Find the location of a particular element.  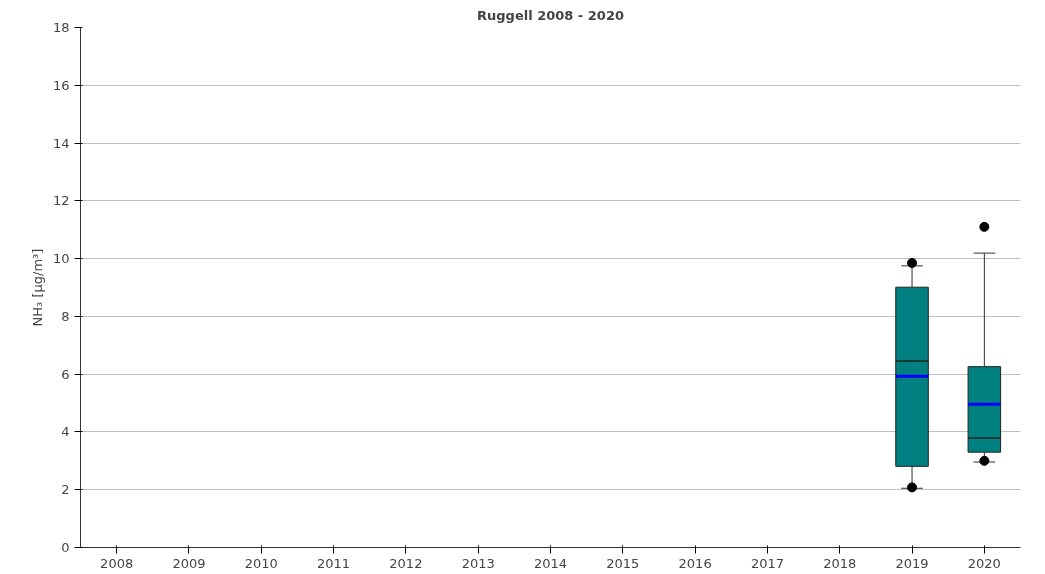

x-tick-label: 2020 is located at coordinates (984, 563).